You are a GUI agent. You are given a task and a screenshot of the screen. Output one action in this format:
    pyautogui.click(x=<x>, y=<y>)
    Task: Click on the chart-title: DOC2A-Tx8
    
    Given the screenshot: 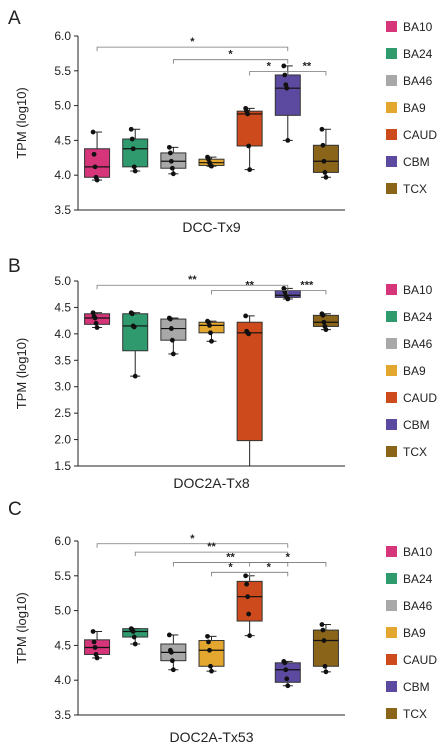 What is the action you would take?
    pyautogui.click(x=211, y=483)
    